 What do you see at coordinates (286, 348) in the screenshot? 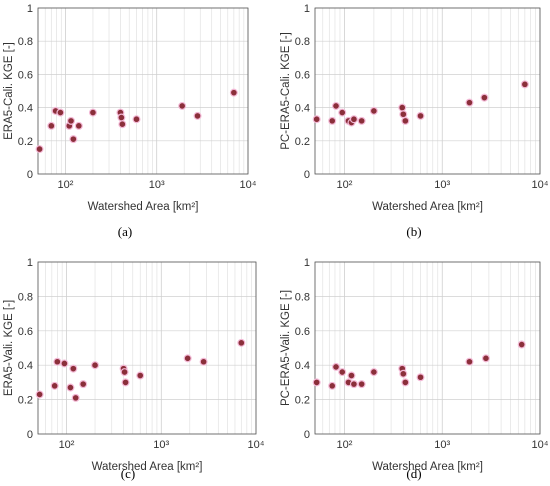
I see `y-axis-title: PC-ERA5-Vali. KGE [-]` at bounding box center [286, 348].